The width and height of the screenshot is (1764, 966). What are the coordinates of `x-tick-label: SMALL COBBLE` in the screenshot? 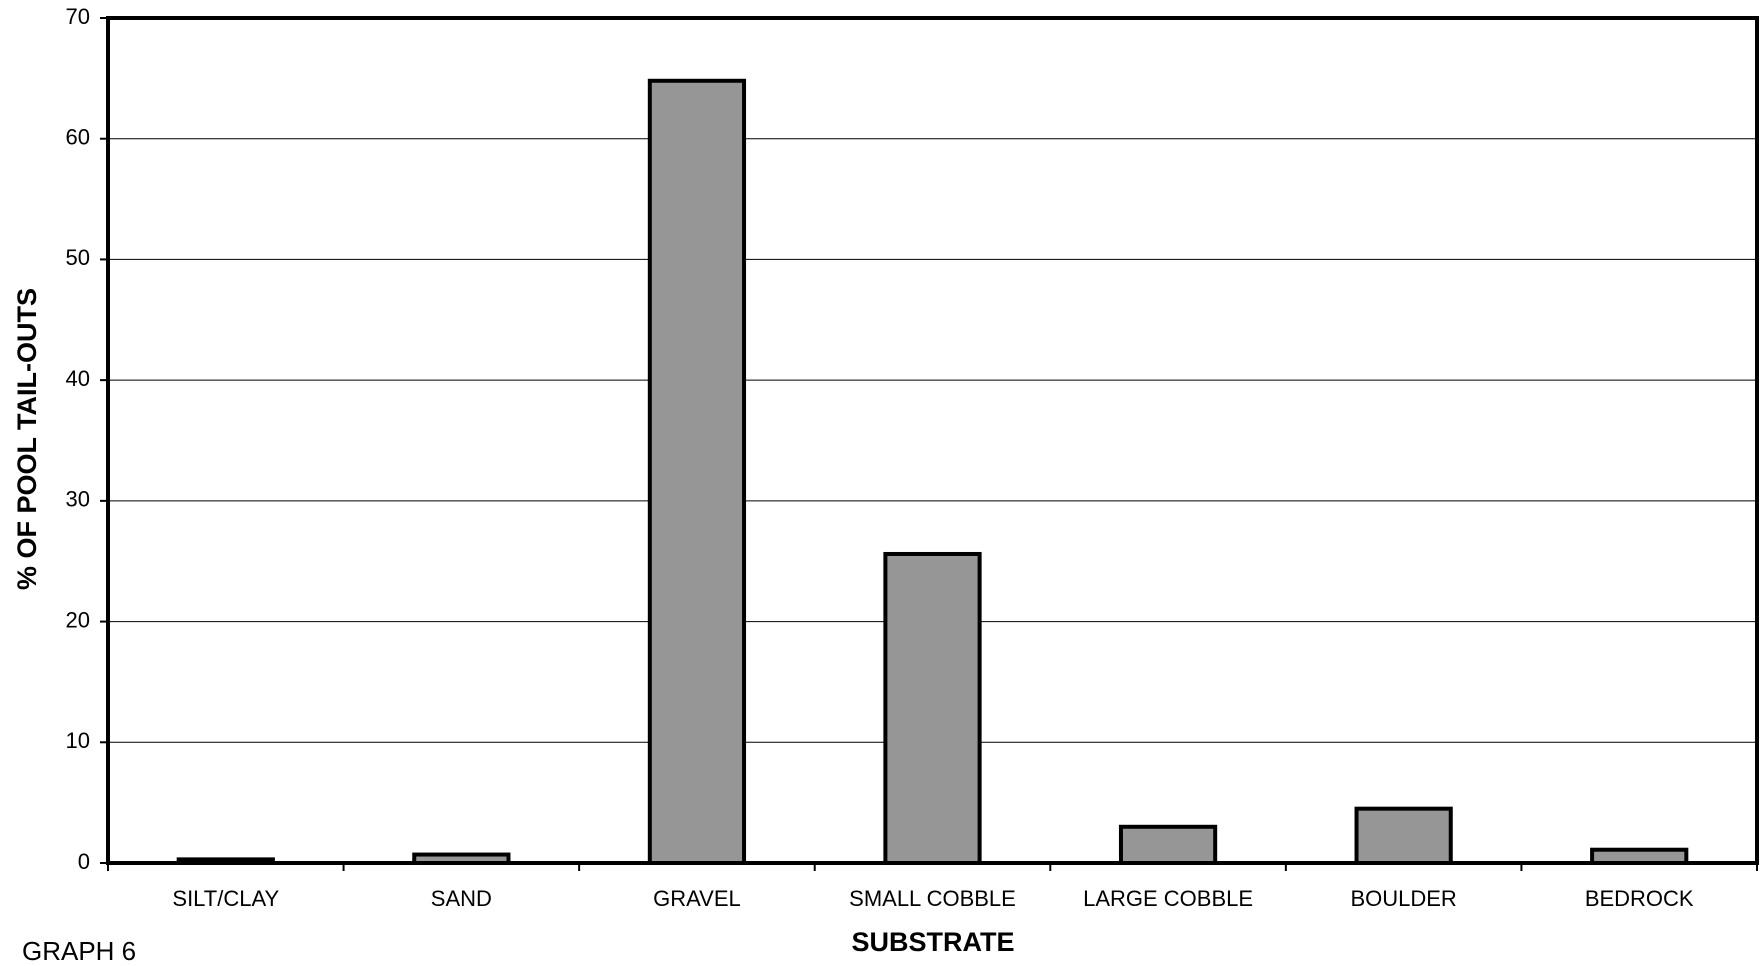 It's located at (932, 898).